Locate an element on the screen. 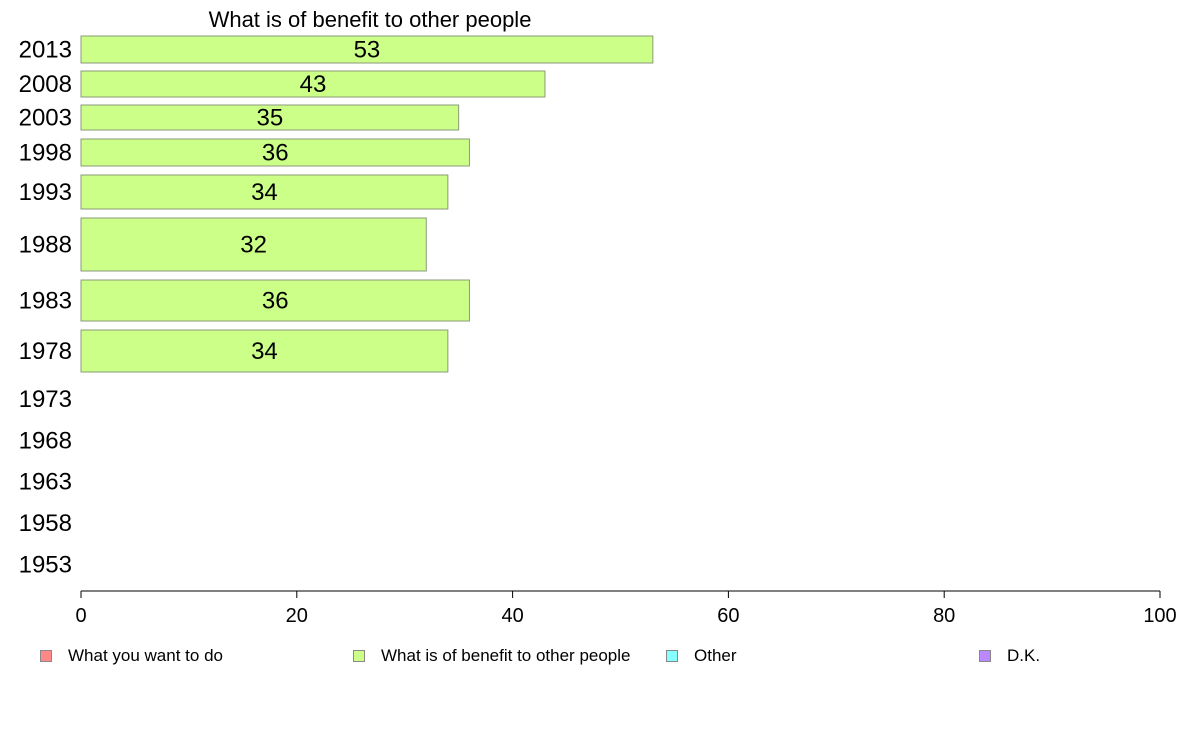 The width and height of the screenshot is (1188, 736). legend-item: What you want to do is located at coordinates (131, 656).